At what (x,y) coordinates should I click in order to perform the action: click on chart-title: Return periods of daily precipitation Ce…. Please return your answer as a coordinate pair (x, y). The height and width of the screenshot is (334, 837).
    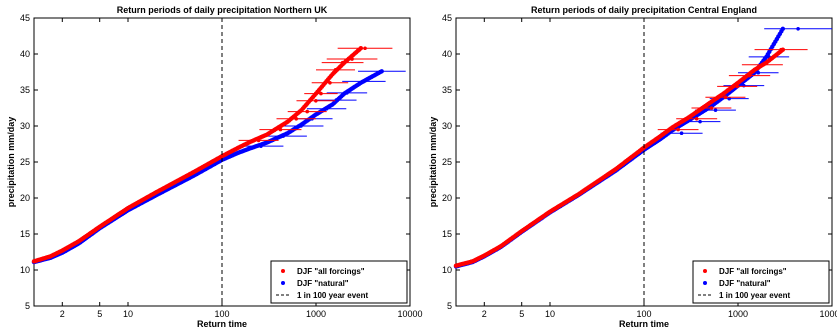
    Looking at the image, I should click on (644, 10).